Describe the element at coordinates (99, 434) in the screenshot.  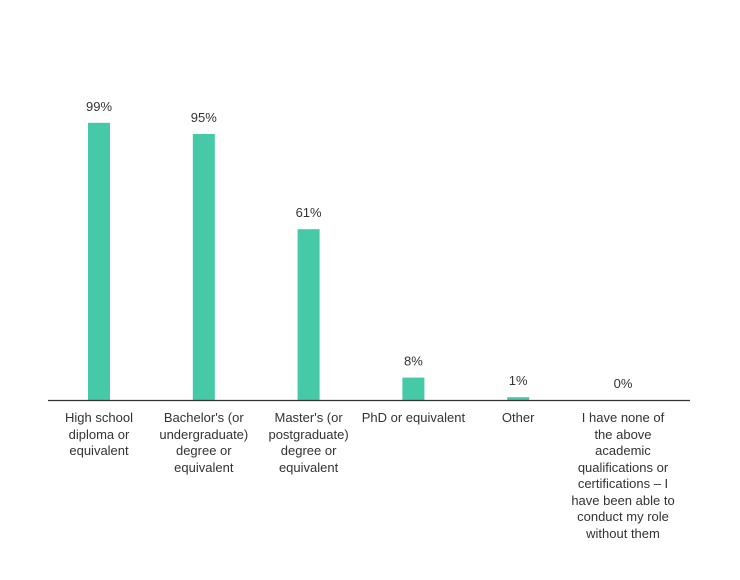
I see `category-label-0: High school diploma or equivalent` at that location.